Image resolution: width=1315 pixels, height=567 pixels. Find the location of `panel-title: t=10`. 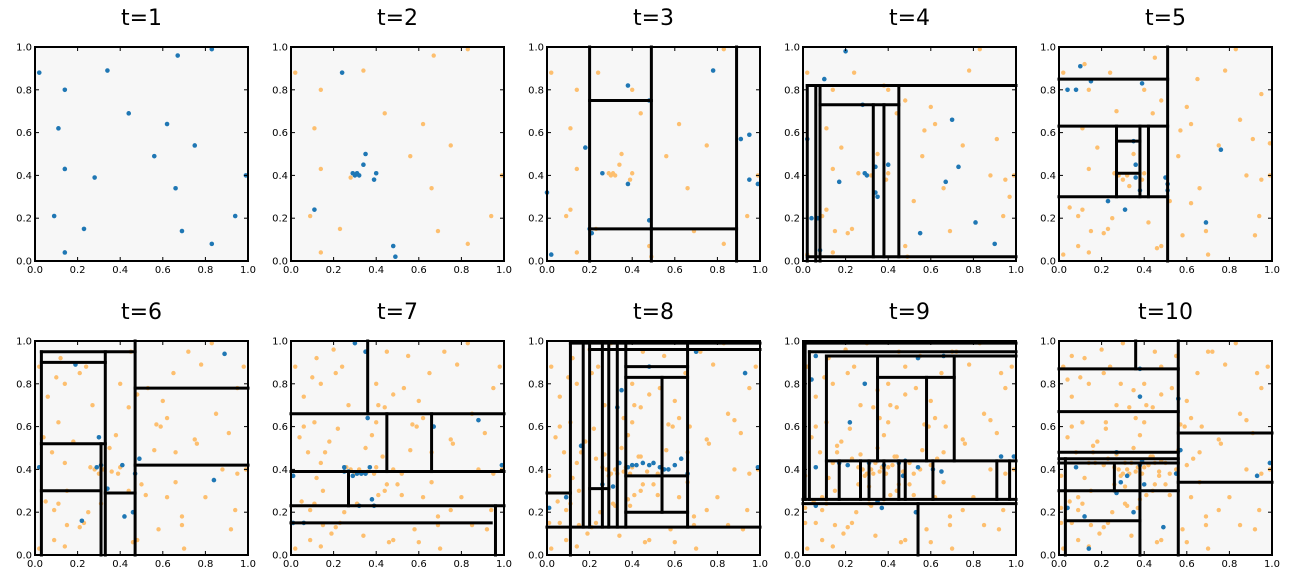

panel-title: t=10 is located at coordinates (1165, 312).